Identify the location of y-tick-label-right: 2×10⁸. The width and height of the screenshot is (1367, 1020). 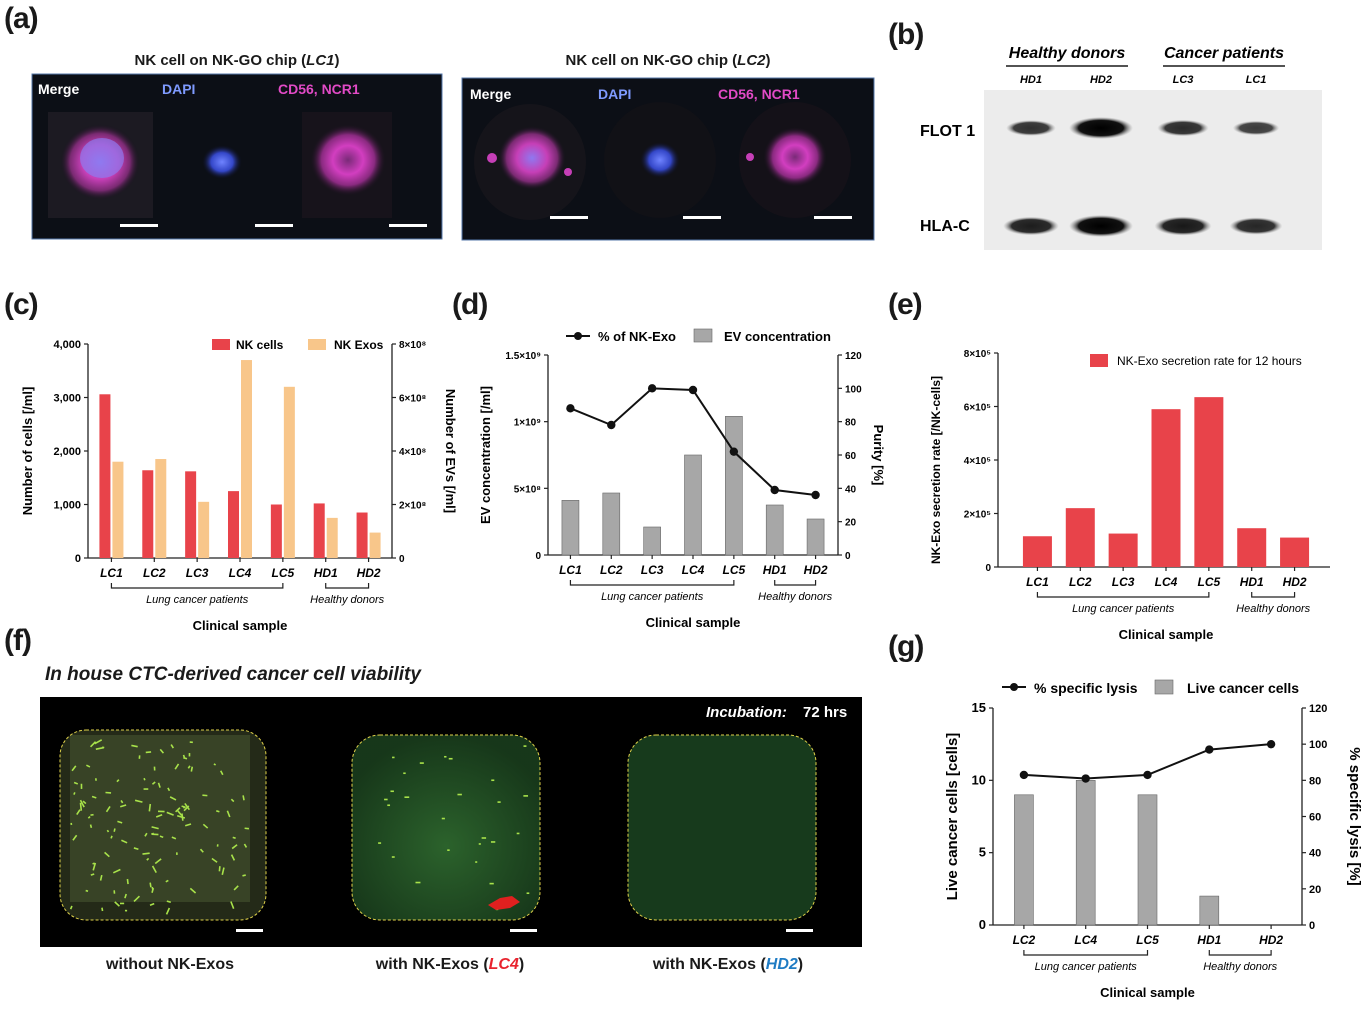
(413, 506).